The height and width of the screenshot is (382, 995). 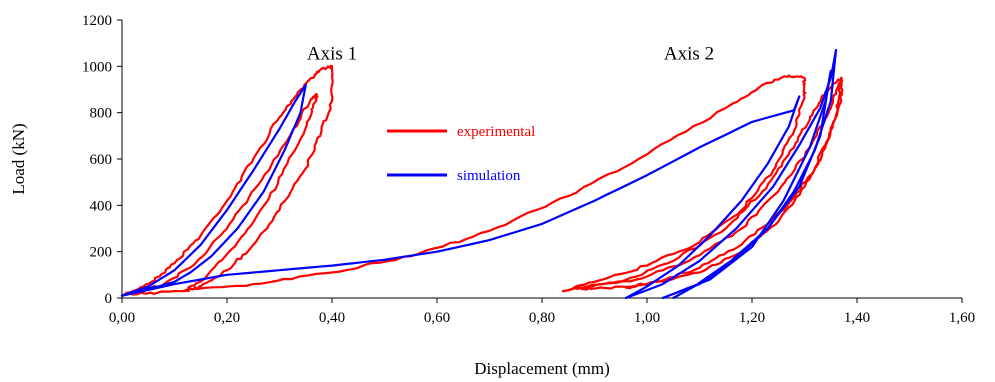 I want to click on x-tick-label: 1,00, so click(x=647, y=318).